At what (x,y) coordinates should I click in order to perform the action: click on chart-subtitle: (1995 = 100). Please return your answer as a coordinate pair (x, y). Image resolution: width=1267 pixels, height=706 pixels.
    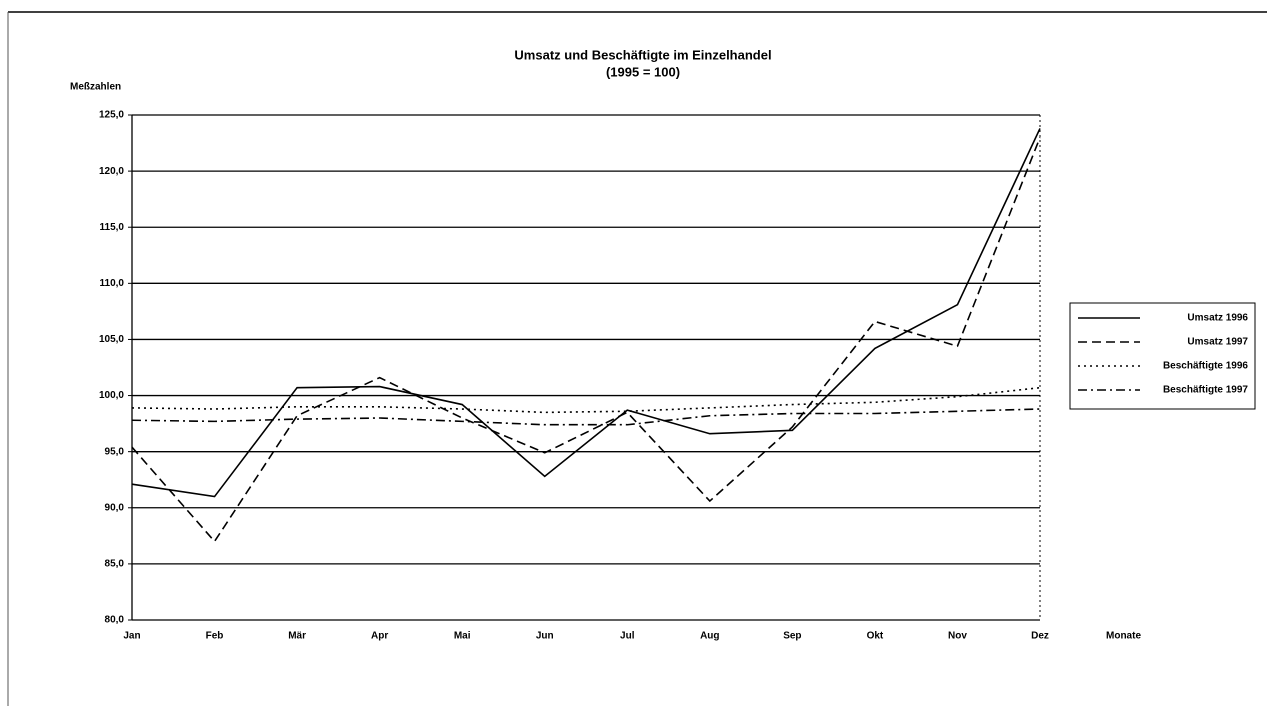
    Looking at the image, I should click on (643, 71).